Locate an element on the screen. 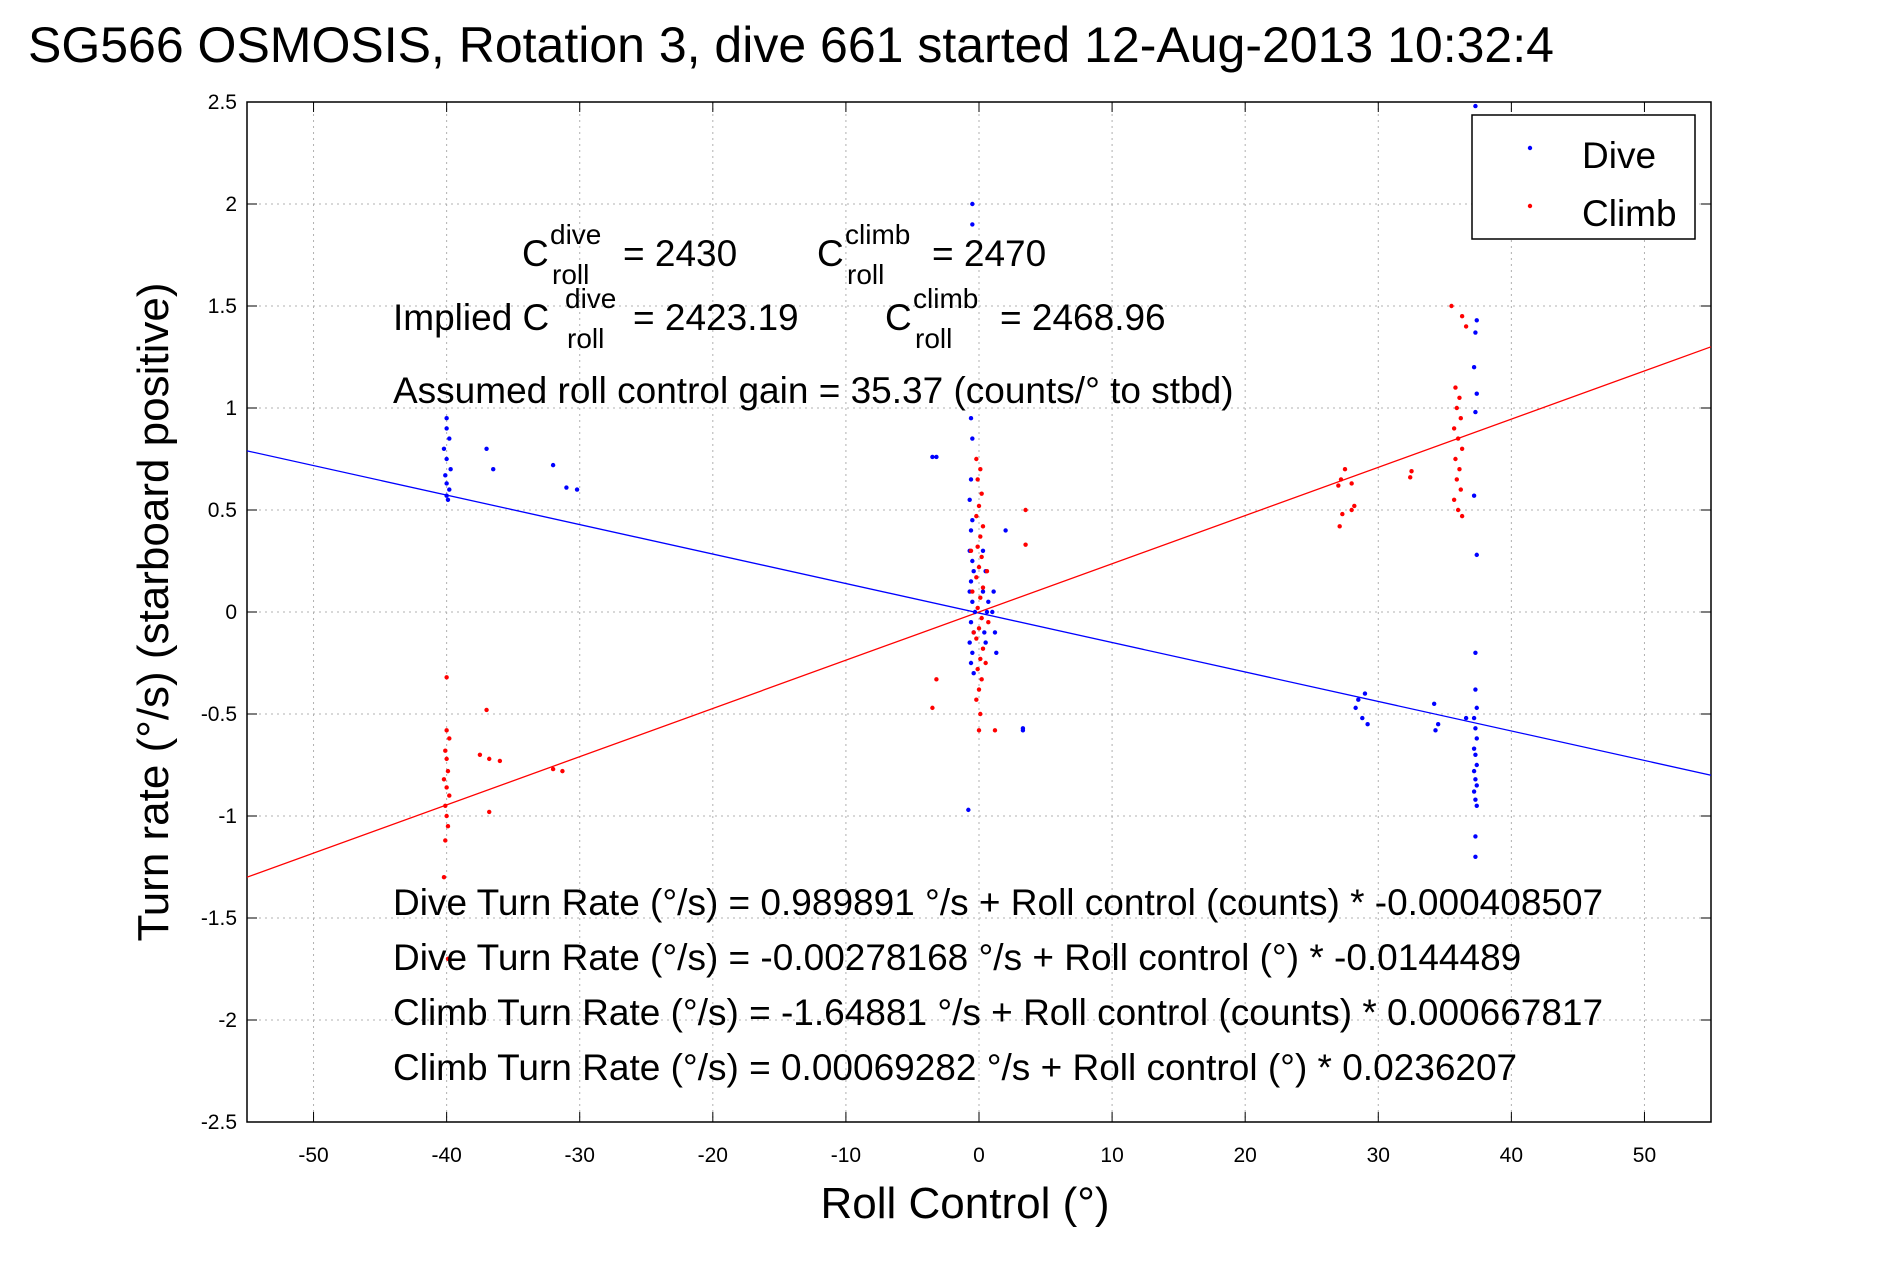 Image resolution: width=1891 pixels, height=1262 pixels. implied-dive-value: = 2423.19 is located at coordinates (716, 317).